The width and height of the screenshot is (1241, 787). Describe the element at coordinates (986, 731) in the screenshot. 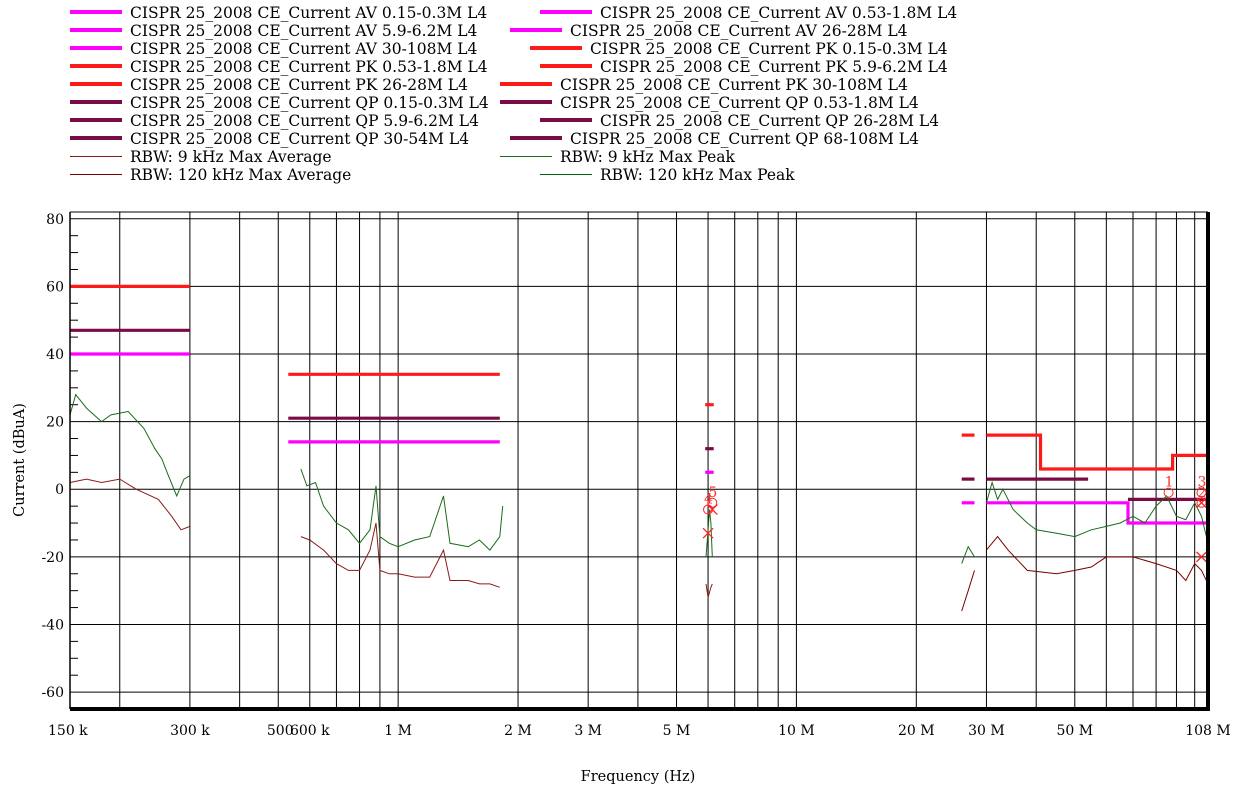

I see `x-tick-label: 30 M` at that location.